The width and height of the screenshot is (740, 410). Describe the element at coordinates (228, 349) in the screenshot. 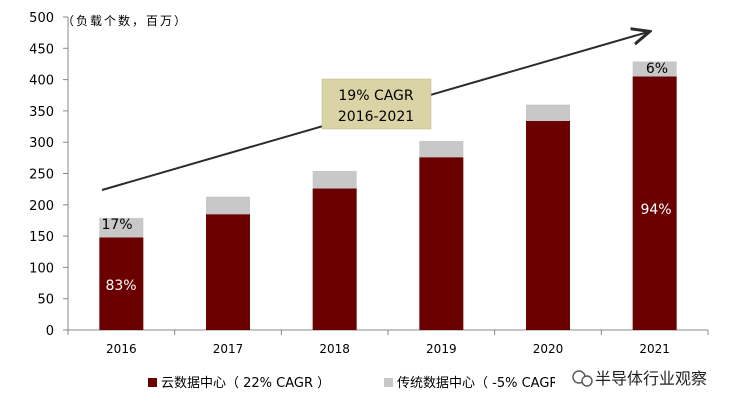

I see `x-tick-label: 2017` at that location.